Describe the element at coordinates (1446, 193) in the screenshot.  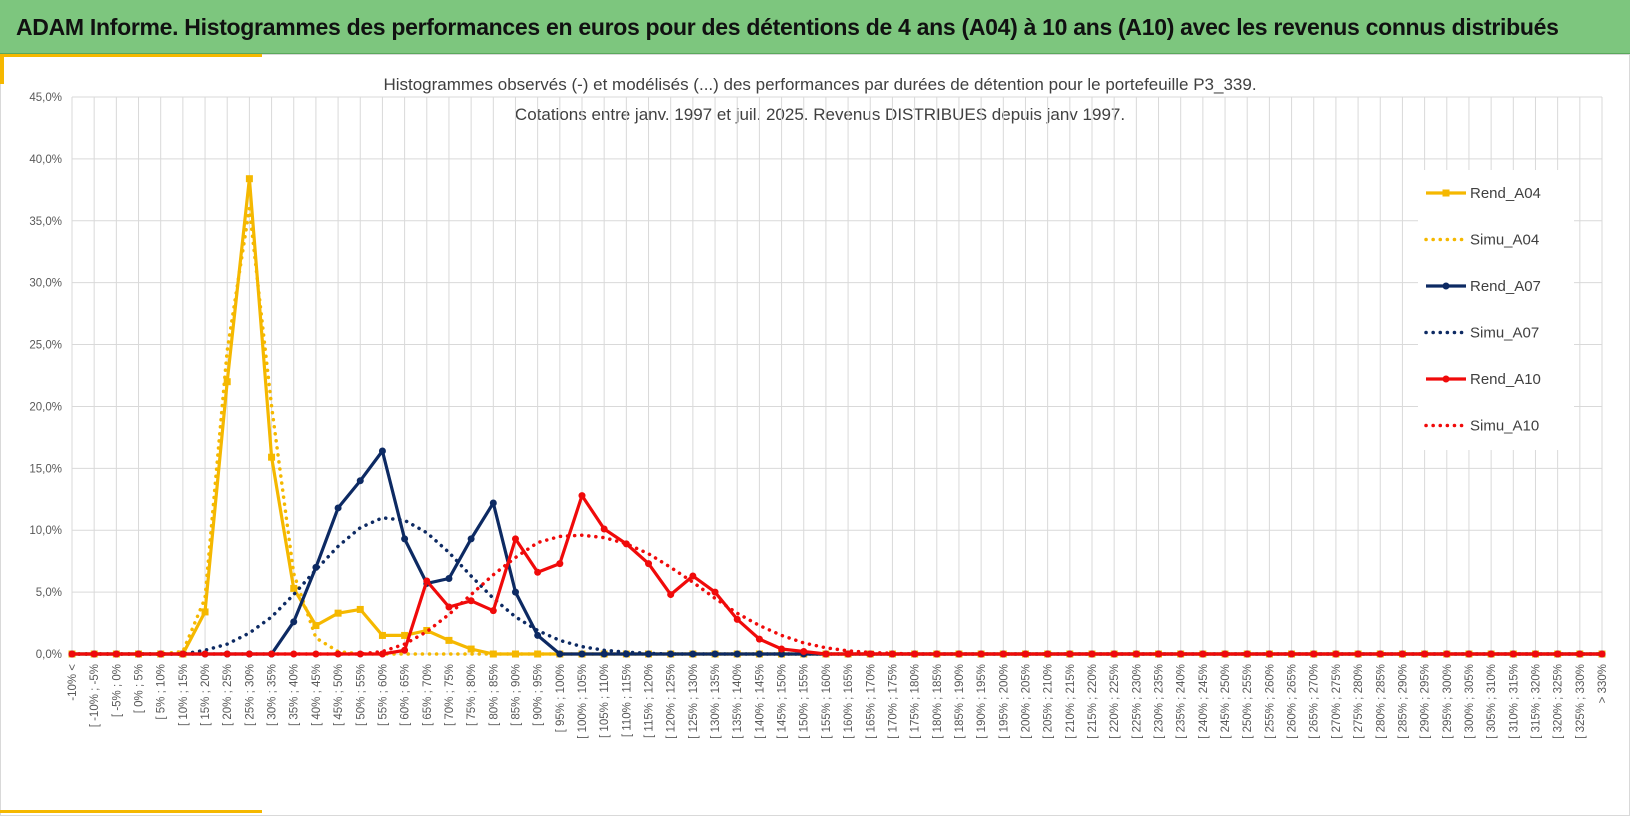
I see `legend-marker-rend-a04` at that location.